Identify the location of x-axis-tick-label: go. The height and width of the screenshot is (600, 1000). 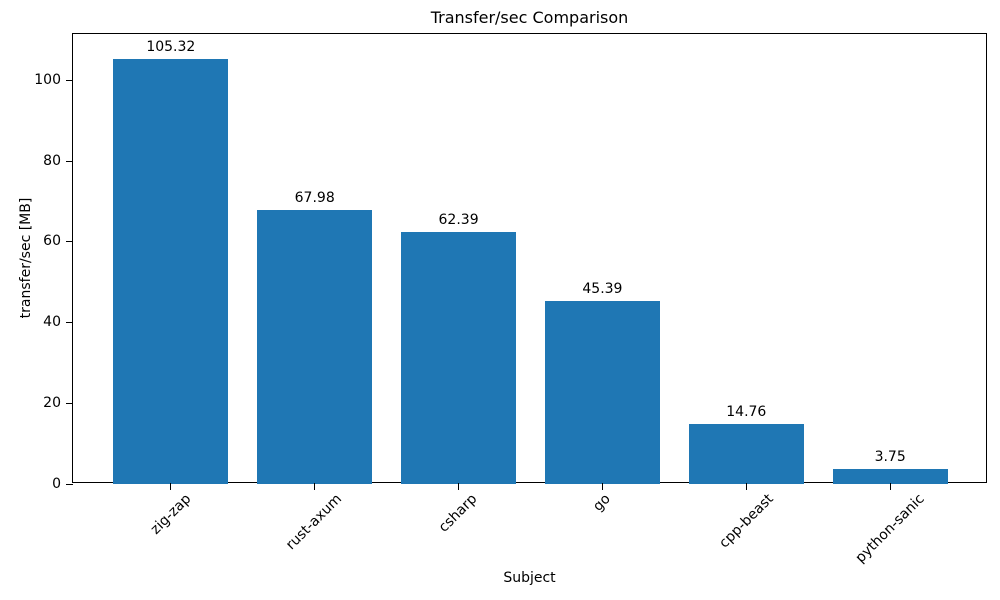
(602, 503).